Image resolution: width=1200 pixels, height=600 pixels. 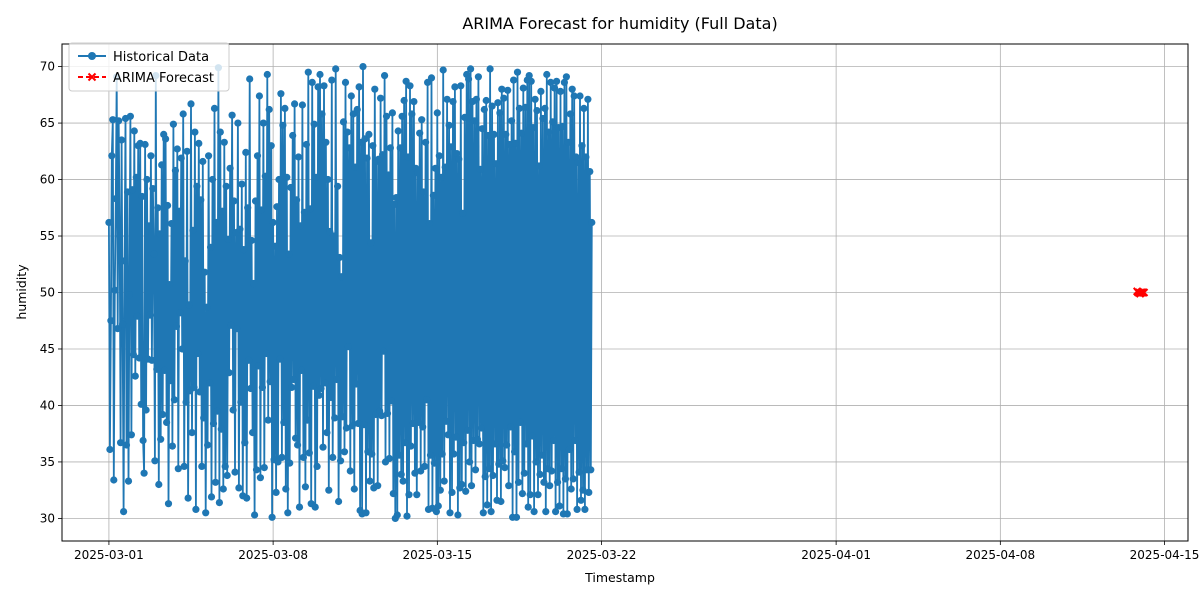 I want to click on x-tick-label: 2025-04-15, so click(x=1165, y=555).